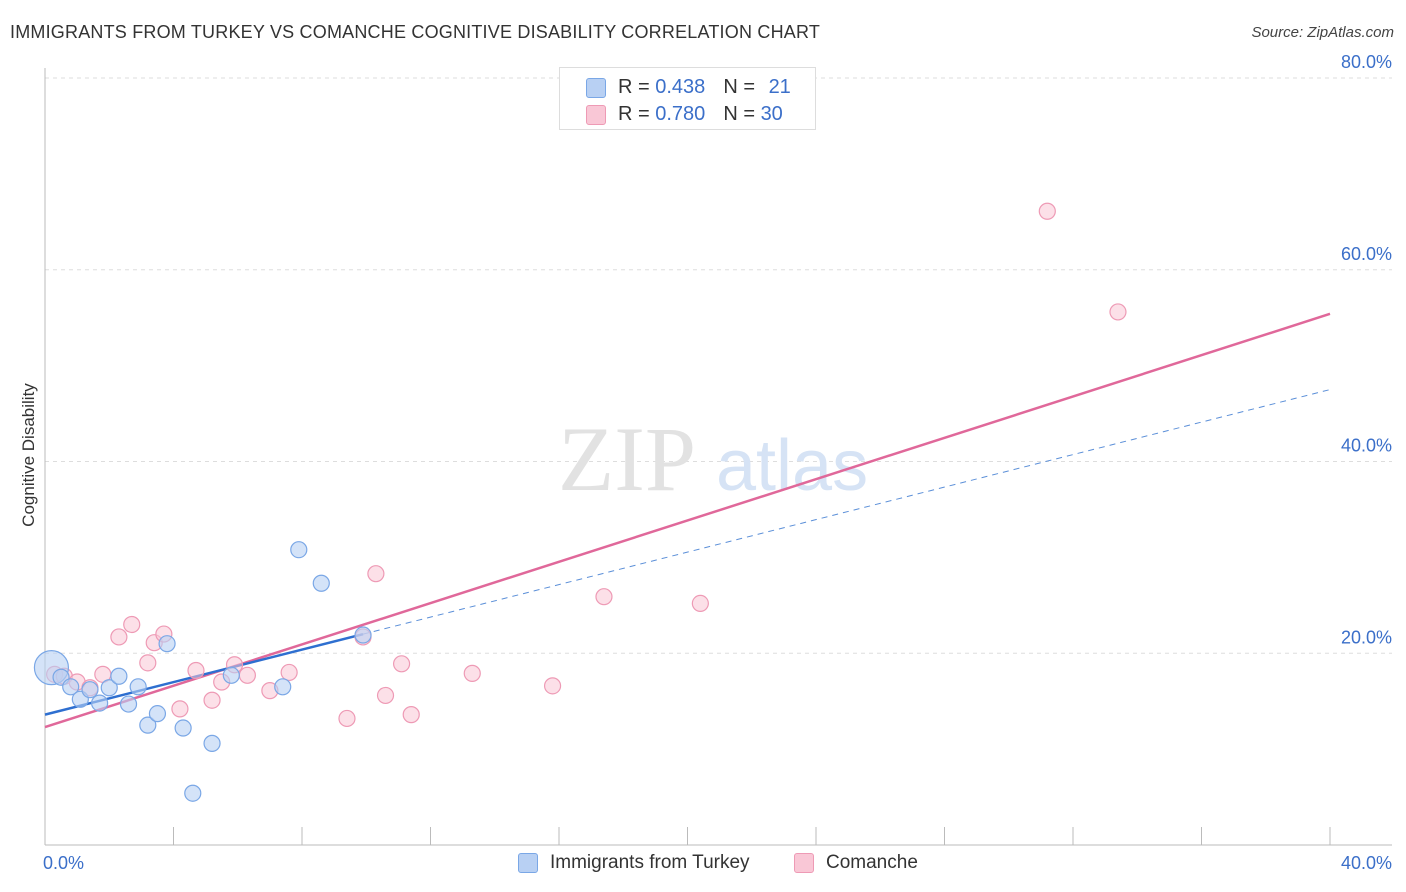  What do you see at coordinates (63, 863) in the screenshot?
I see `x-tick-label: 0.0%` at bounding box center [63, 863].